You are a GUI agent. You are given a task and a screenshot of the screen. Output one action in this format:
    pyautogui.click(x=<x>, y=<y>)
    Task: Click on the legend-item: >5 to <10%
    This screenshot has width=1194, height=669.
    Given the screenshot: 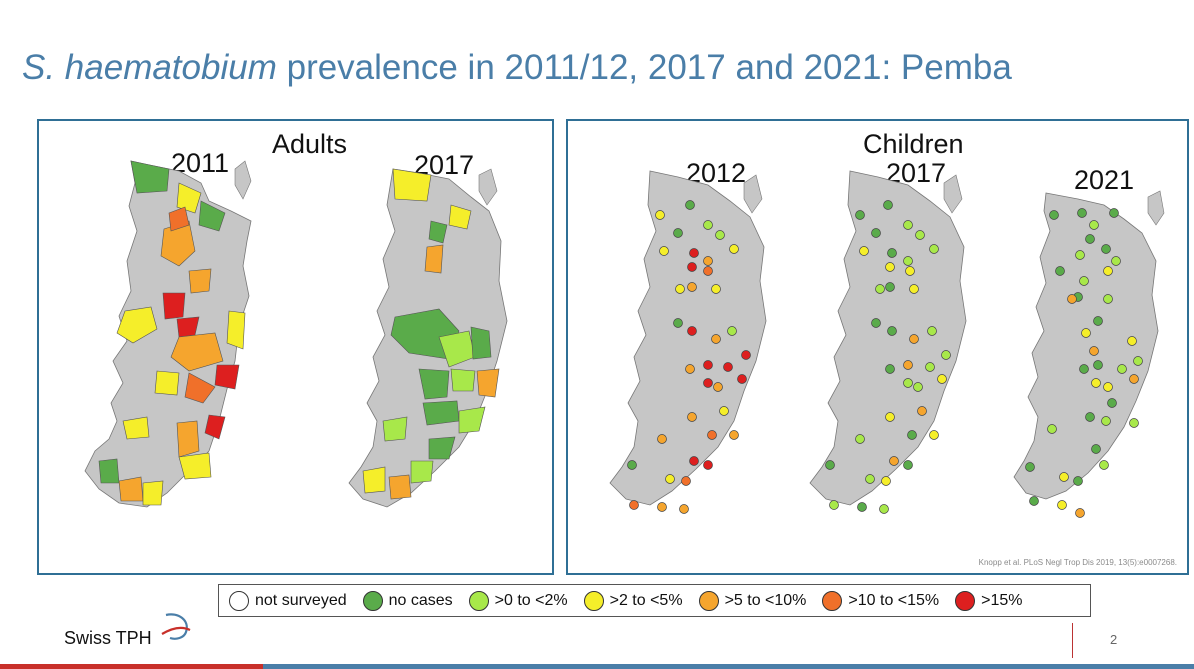 What is the action you would take?
    pyautogui.click(x=752, y=600)
    